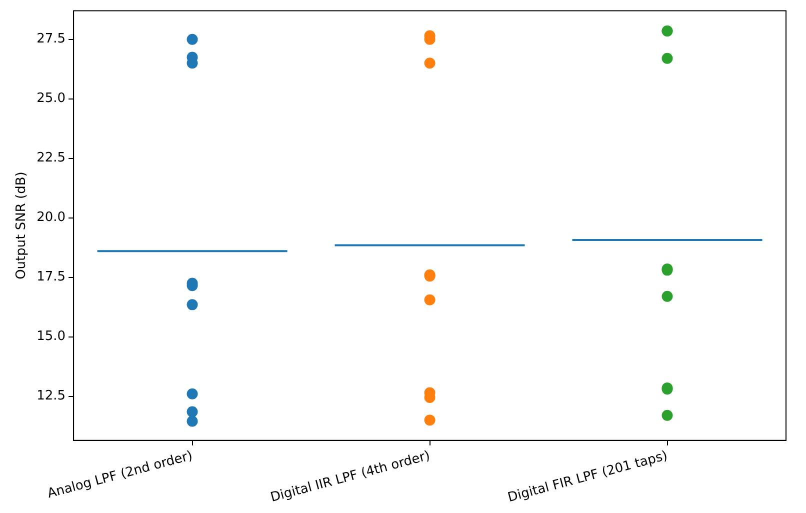 This screenshot has width=806, height=513. Describe the element at coordinates (51, 336) in the screenshot. I see `y-tick-label: 15.0` at that location.